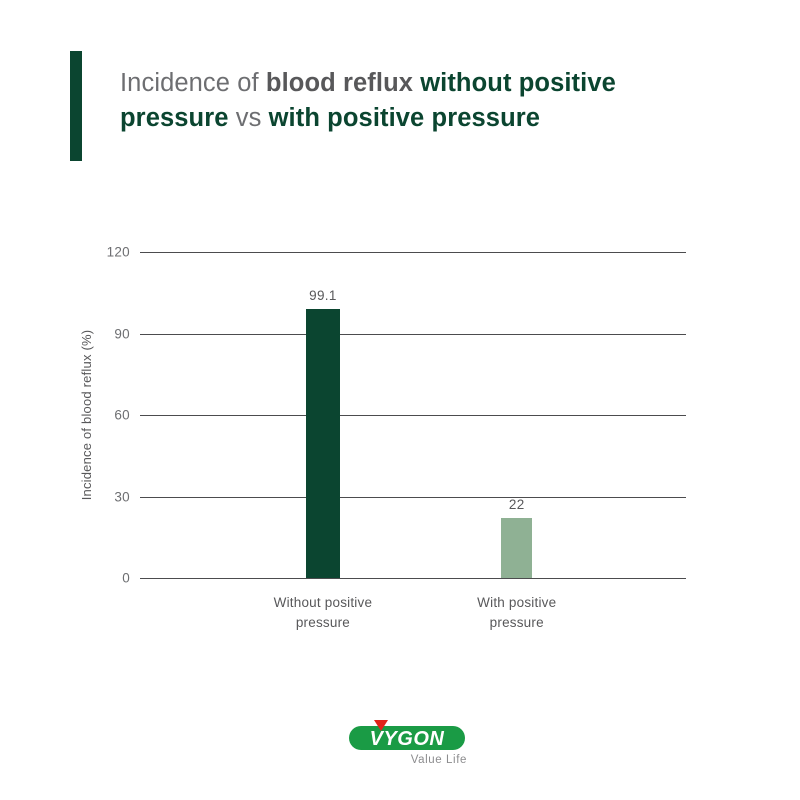  I want to click on gridline: 30, so click(400, 496).